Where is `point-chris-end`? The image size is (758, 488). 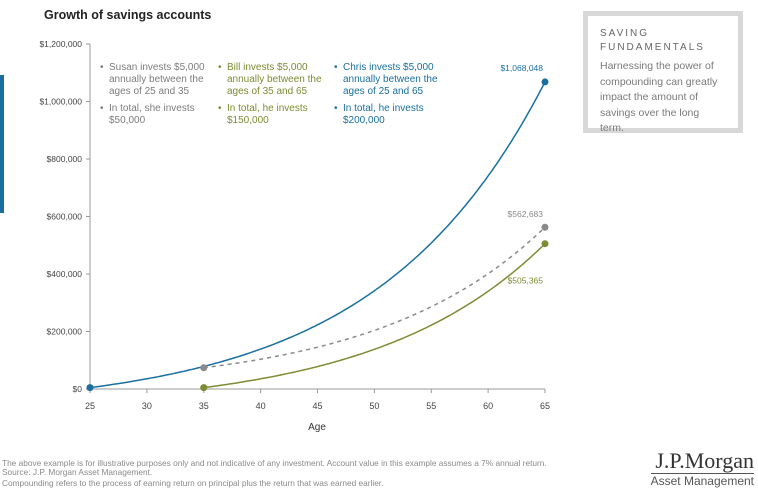
point-chris-end is located at coordinates (545, 82).